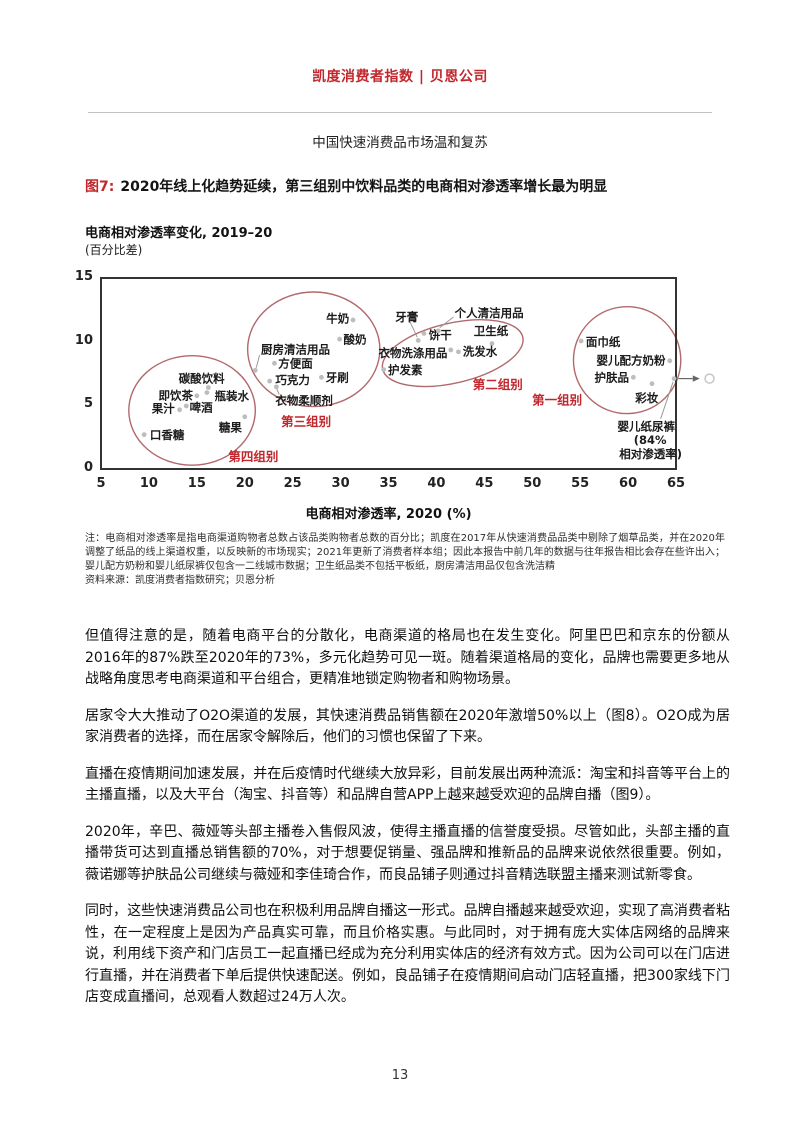  Describe the element at coordinates (532, 483) in the screenshot. I see `x-tick-label: 50` at that location.